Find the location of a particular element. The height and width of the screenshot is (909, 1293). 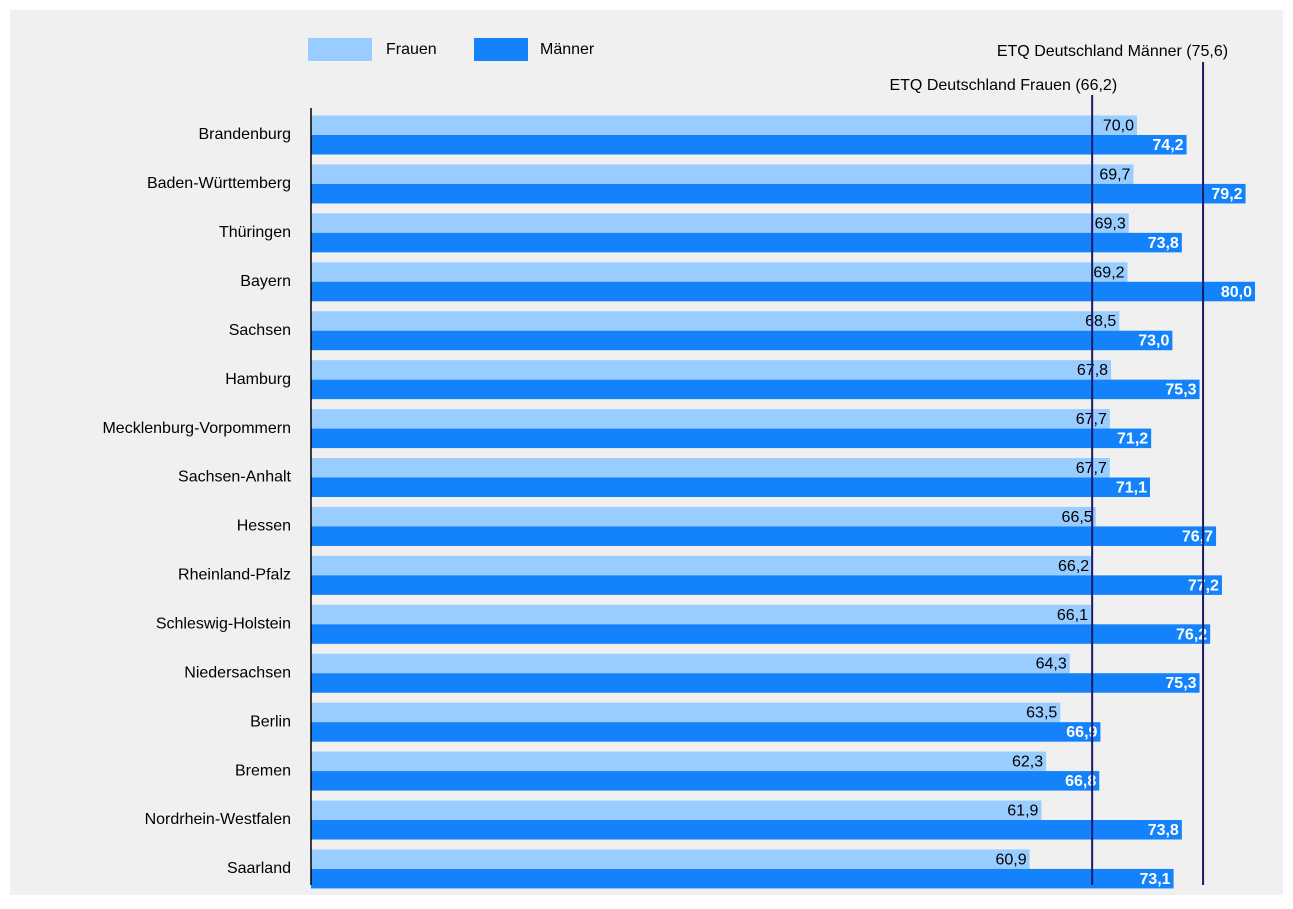

y-tick-label: Brandenburg is located at coordinates (244, 134).